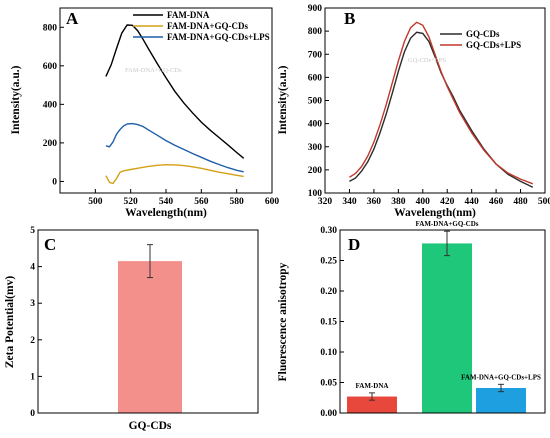  What do you see at coordinates (153, 70) in the screenshot?
I see `panel-a-ghost-text: FAM-DNA+GQ-CDs` at bounding box center [153, 70].